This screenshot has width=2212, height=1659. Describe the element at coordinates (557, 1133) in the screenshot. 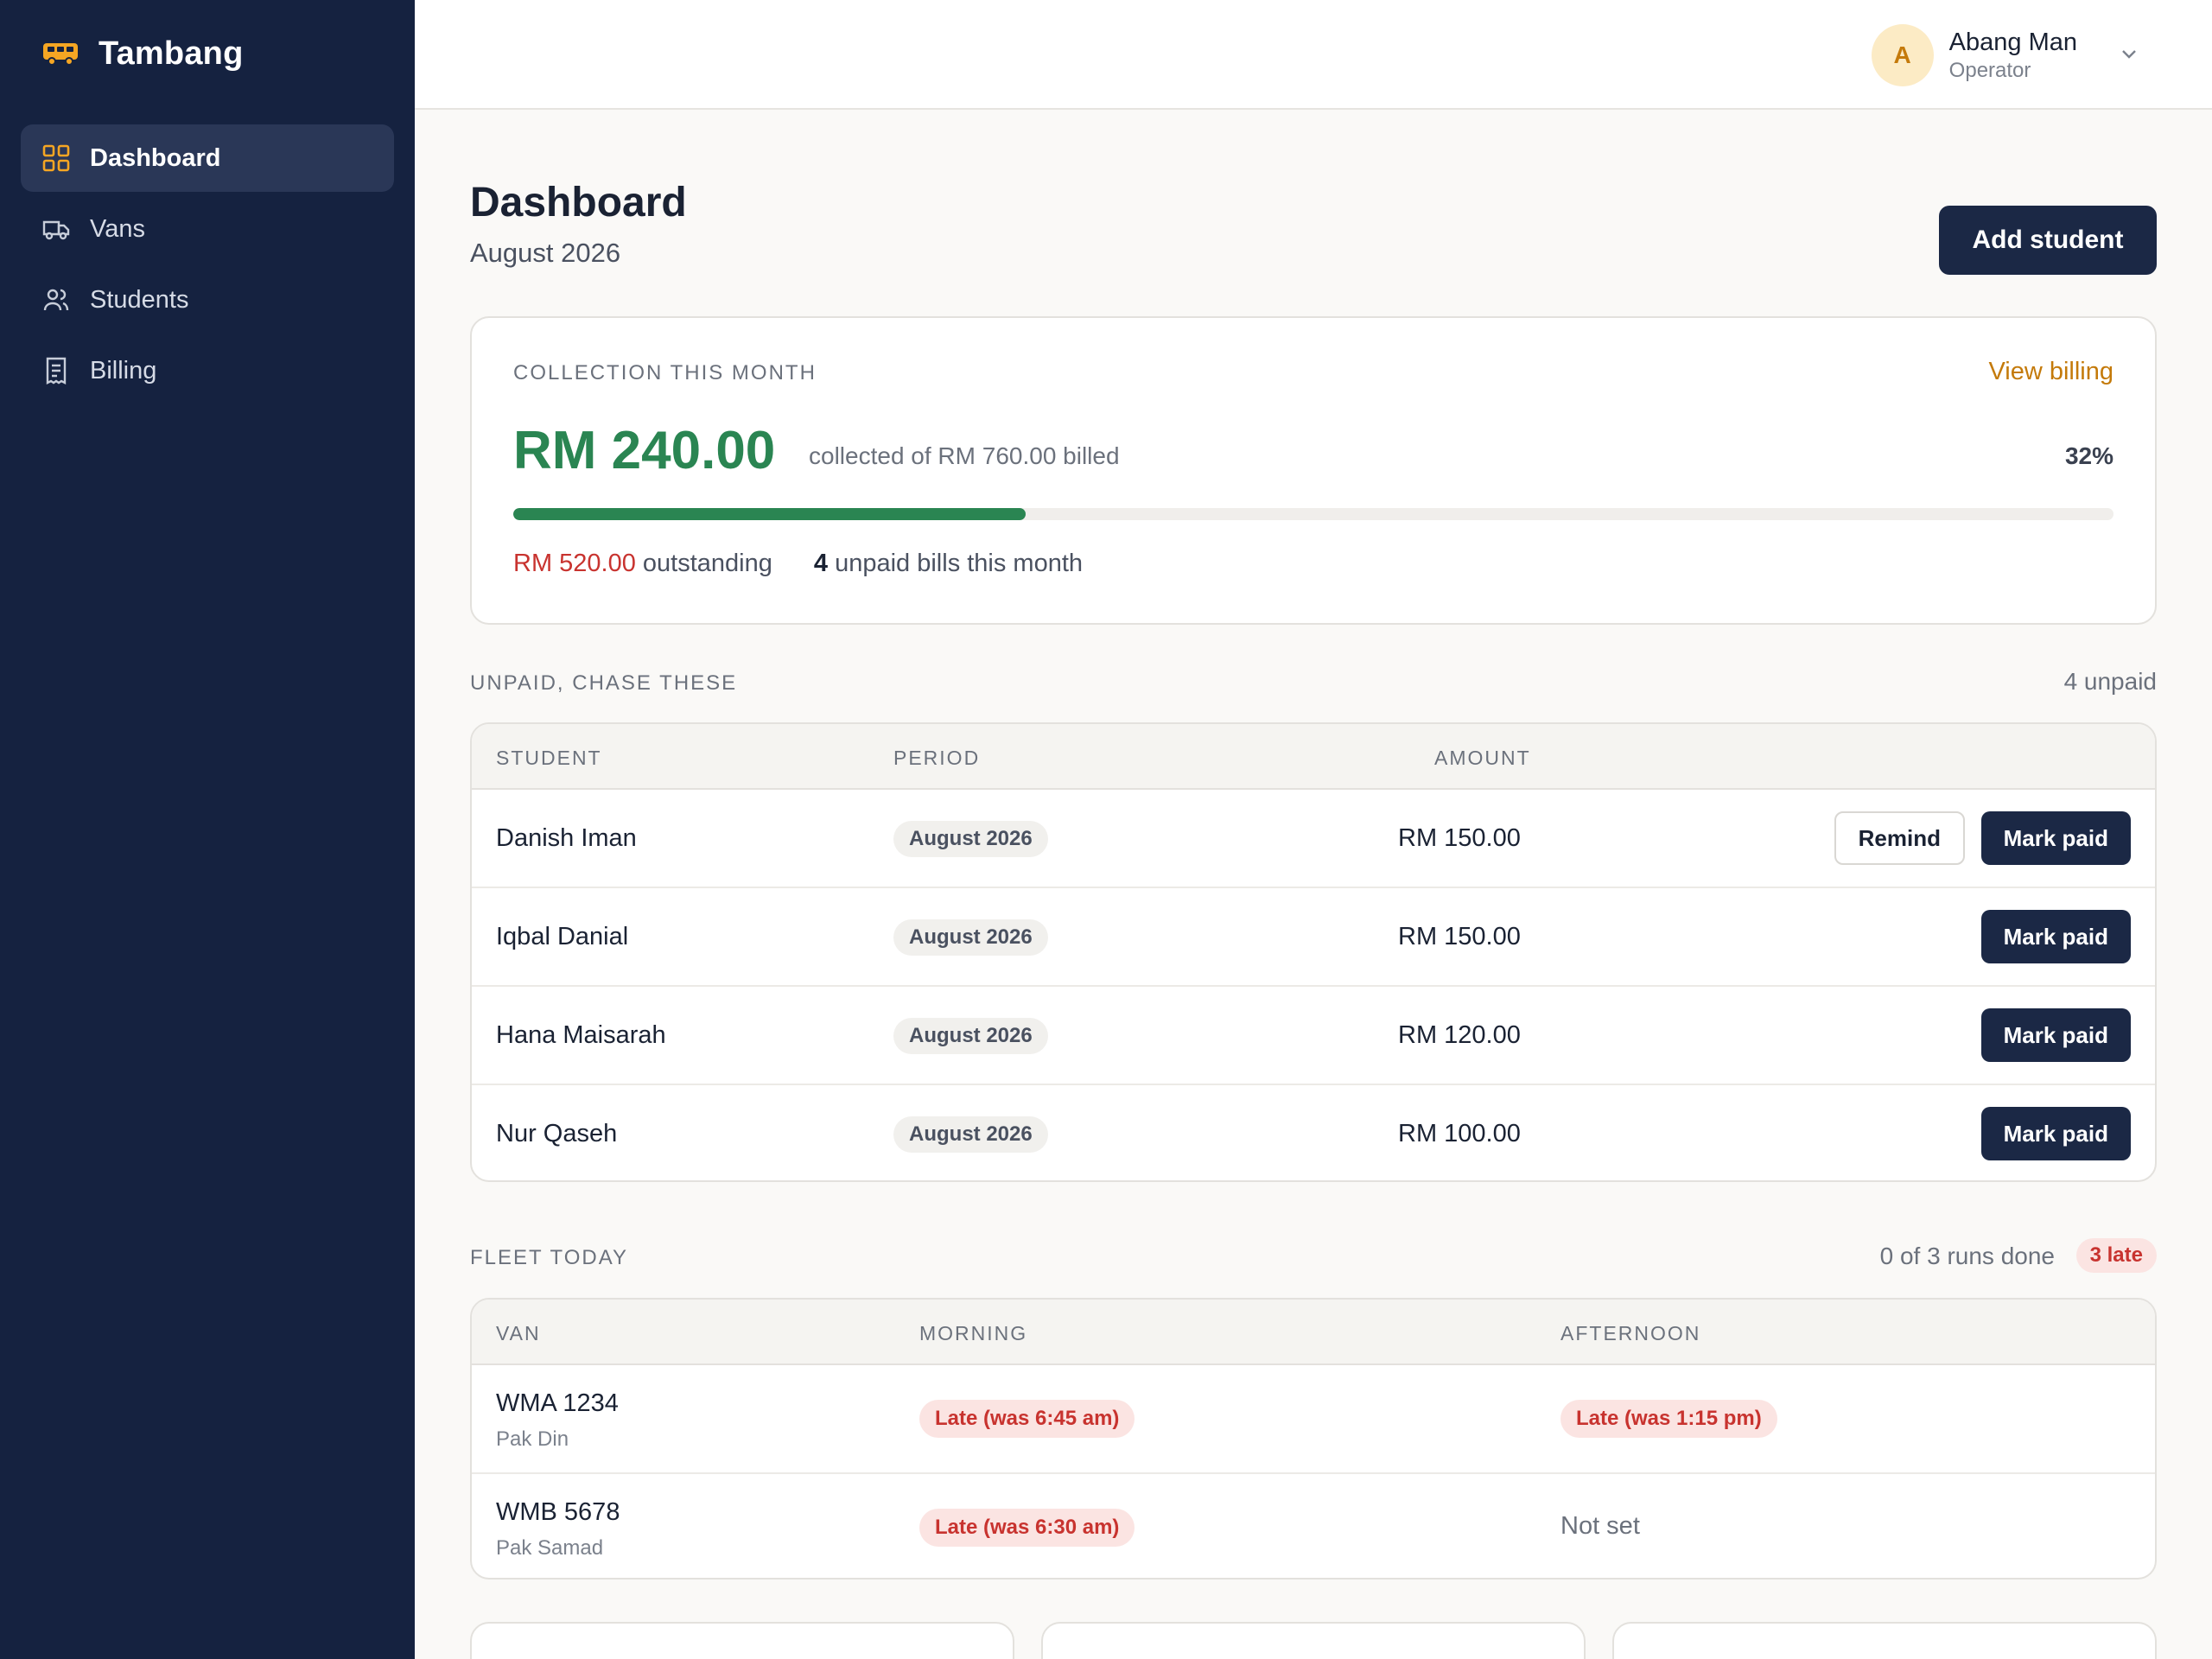

I see `student-name: Nur Qaseh` at that location.